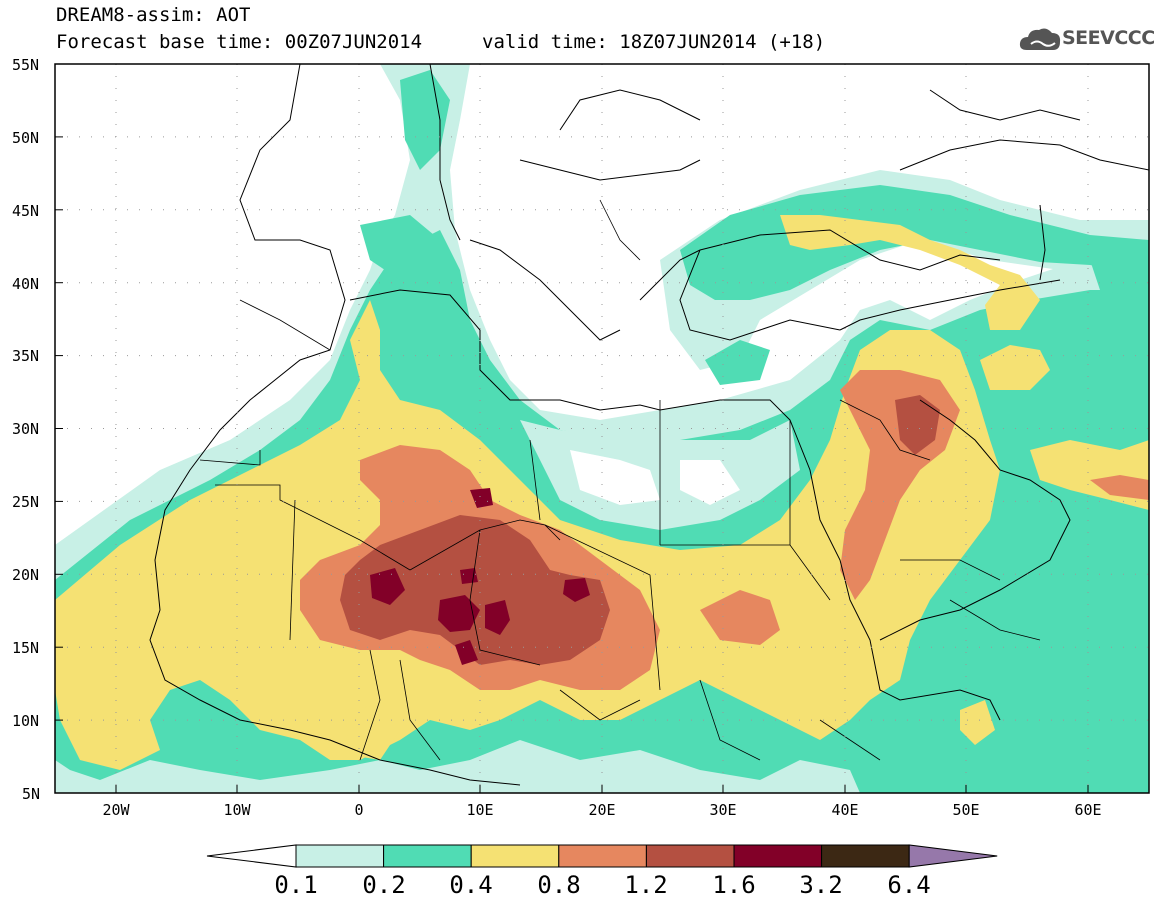  What do you see at coordinates (723, 810) in the screenshot?
I see `lon-label-30e: 30E` at bounding box center [723, 810].